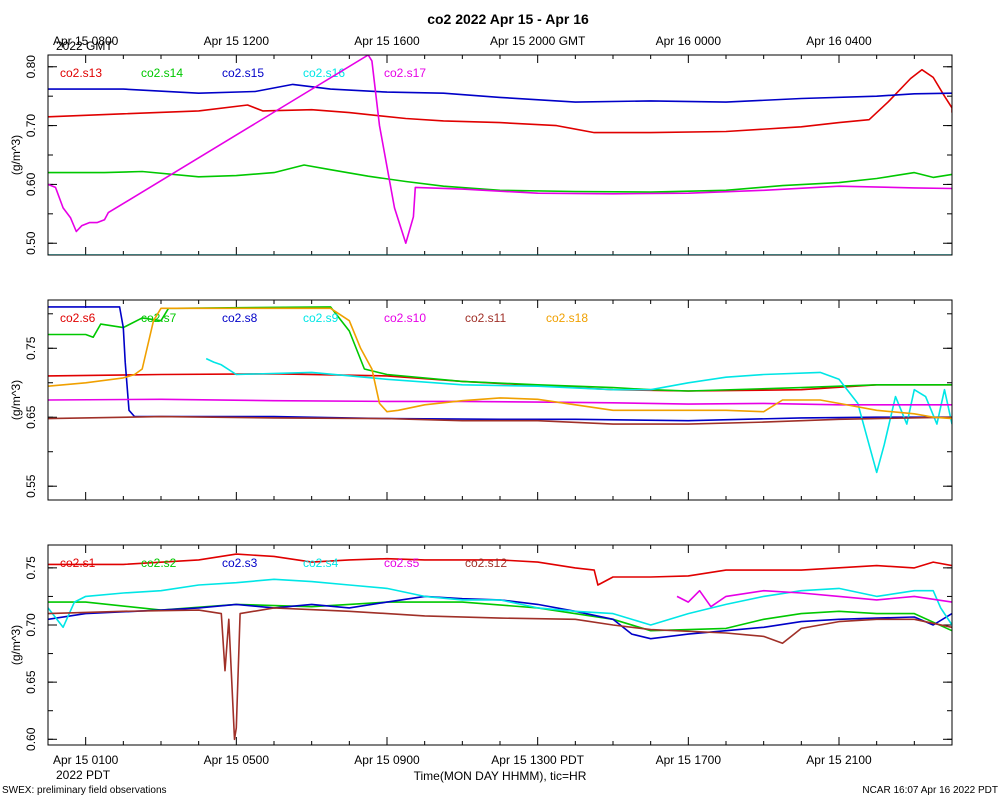 The width and height of the screenshot is (1000, 800). I want to click on y-tick-label: 0.50, so click(31, 243).